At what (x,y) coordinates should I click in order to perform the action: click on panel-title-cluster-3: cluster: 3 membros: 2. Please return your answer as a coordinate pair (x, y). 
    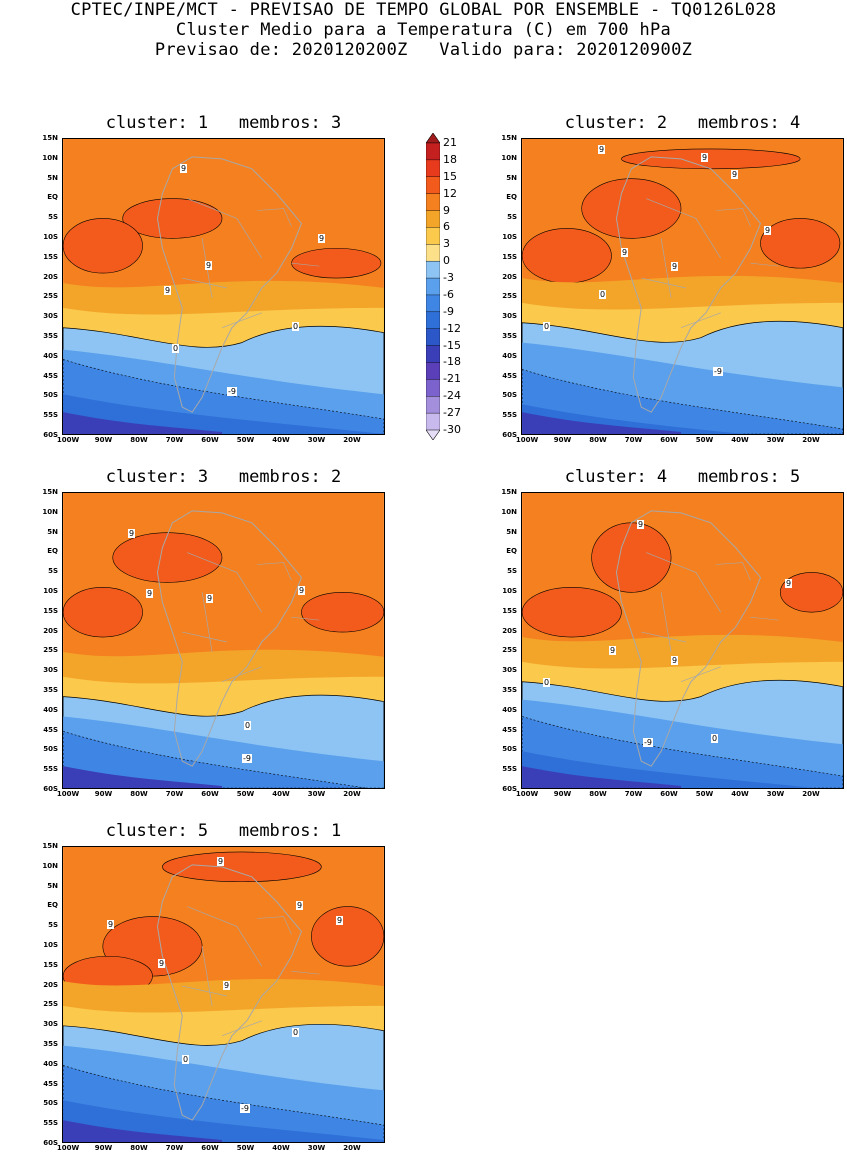
    Looking at the image, I should click on (223, 477).